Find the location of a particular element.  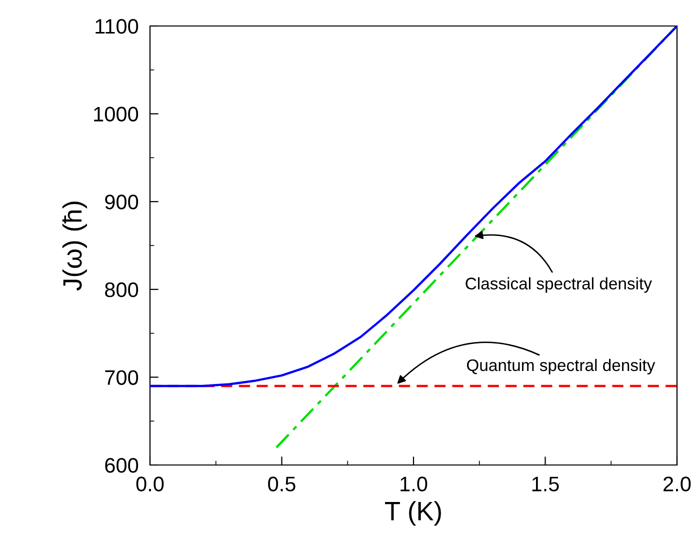

x-tick-label: 0.0 is located at coordinates (150, 484).